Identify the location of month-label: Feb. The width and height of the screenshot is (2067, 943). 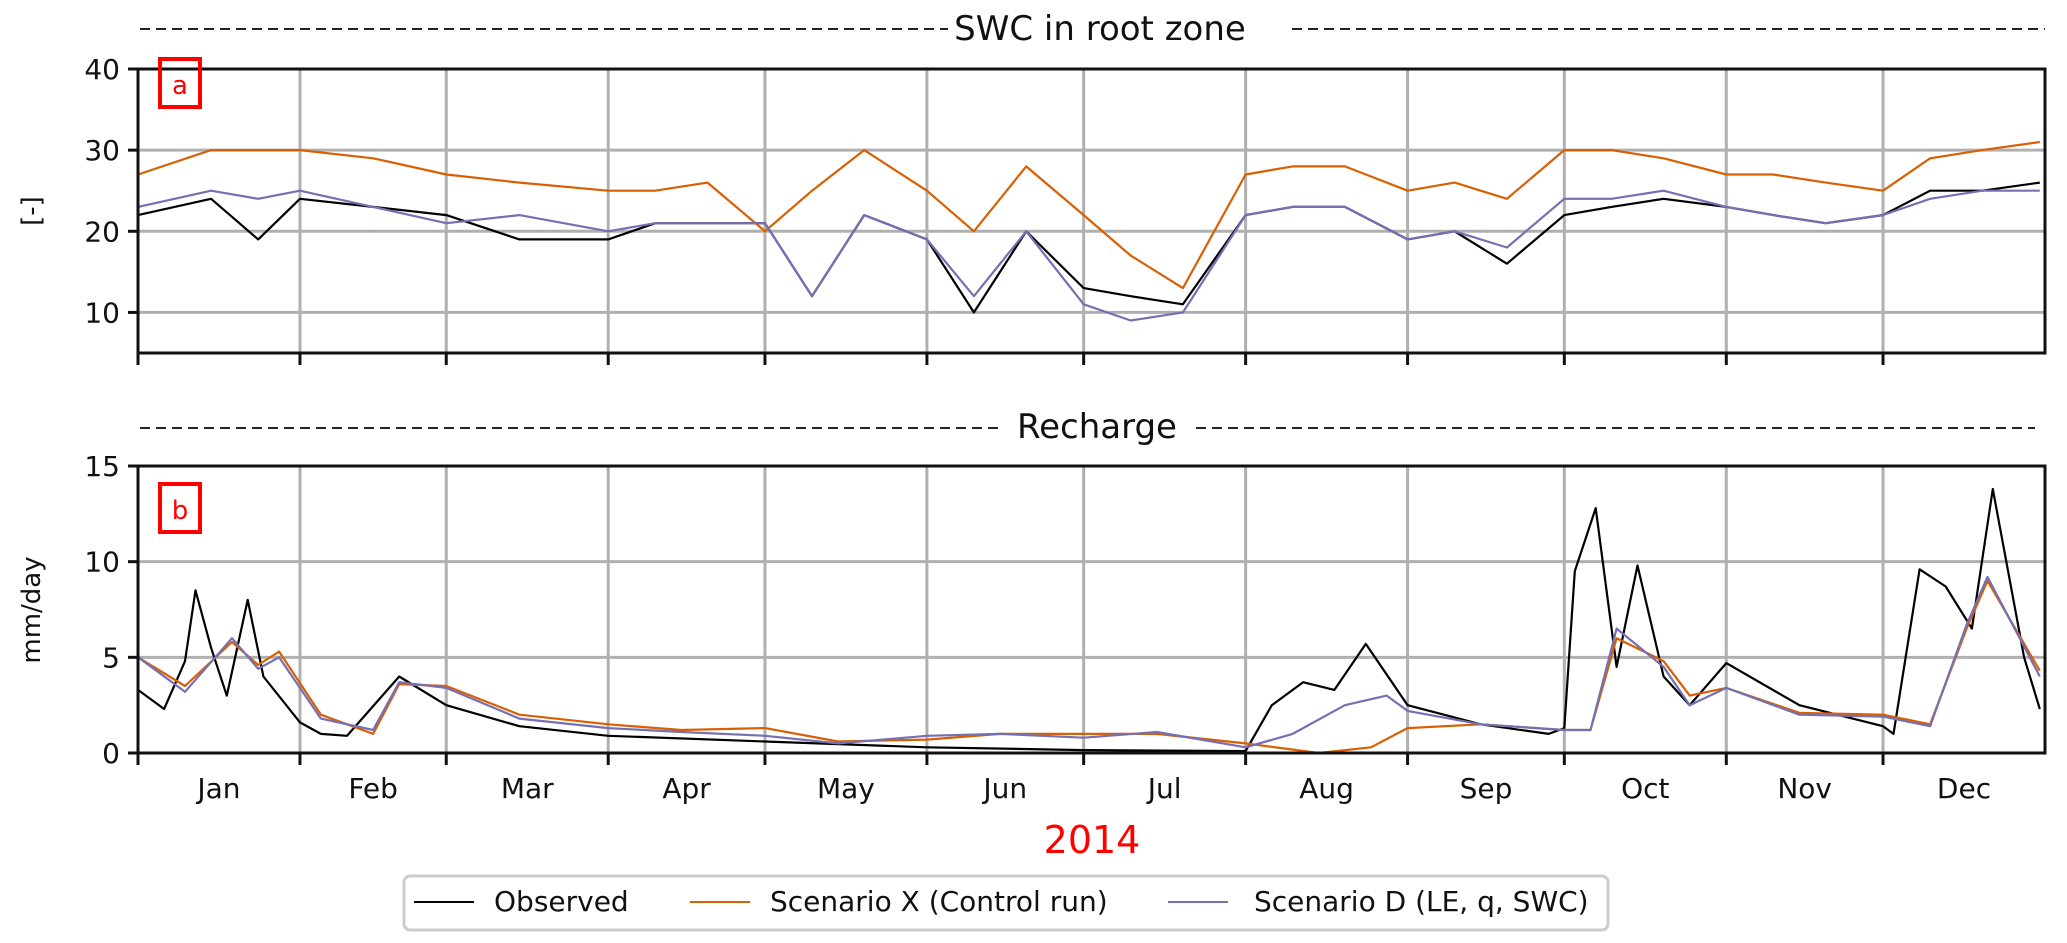
(373, 788).